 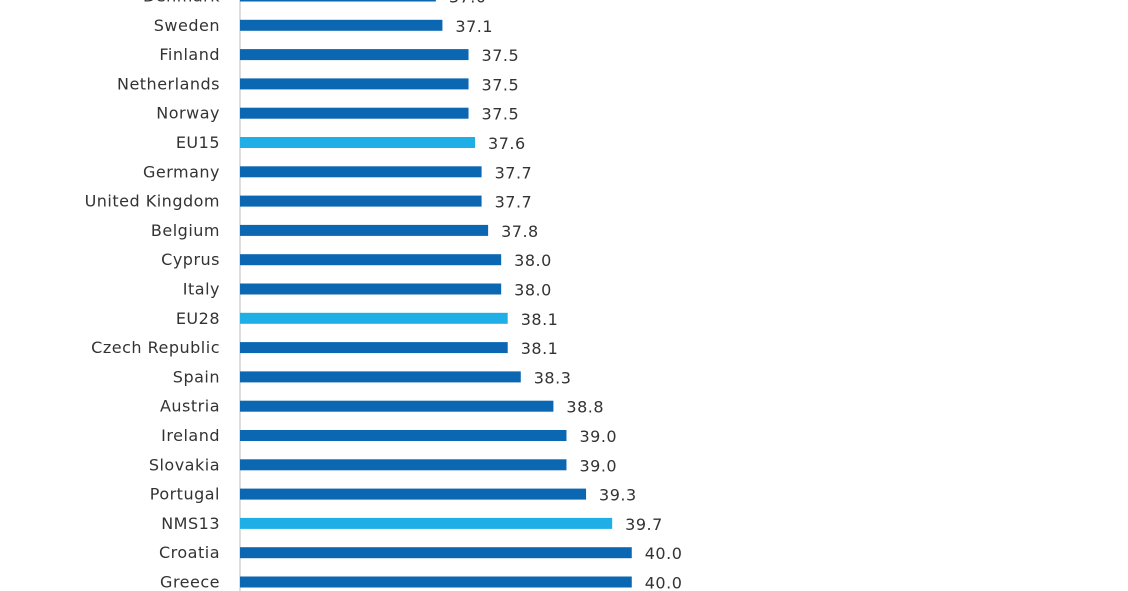 What do you see at coordinates (507, 143) in the screenshot?
I see `value-label: 37.6` at bounding box center [507, 143].